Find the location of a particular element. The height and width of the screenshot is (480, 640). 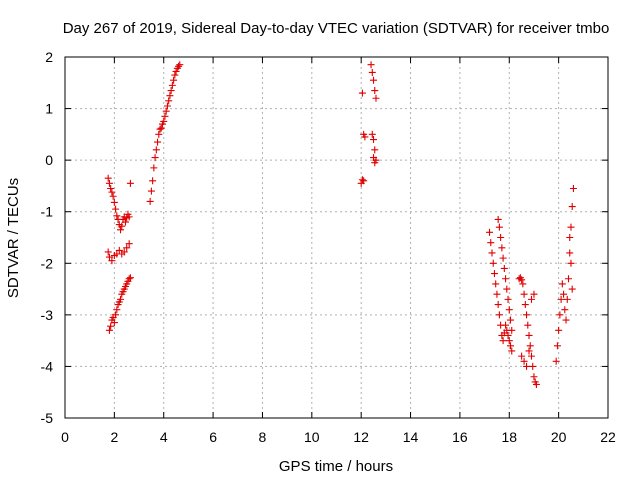

x-tick-label: 2 is located at coordinates (114, 437).